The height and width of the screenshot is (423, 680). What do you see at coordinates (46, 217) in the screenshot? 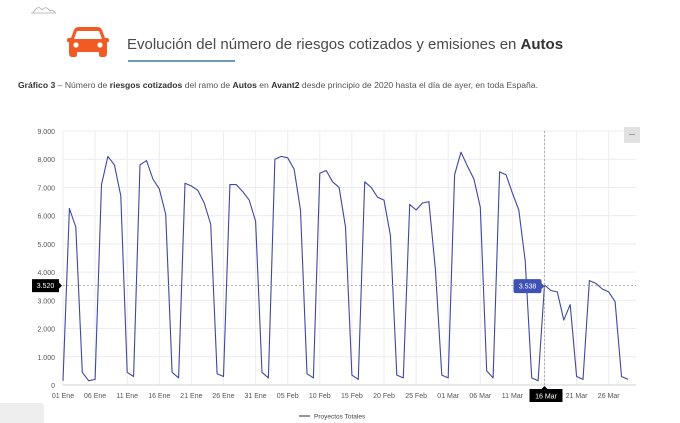
I see `y-tick-label: 6.000` at bounding box center [46, 217].